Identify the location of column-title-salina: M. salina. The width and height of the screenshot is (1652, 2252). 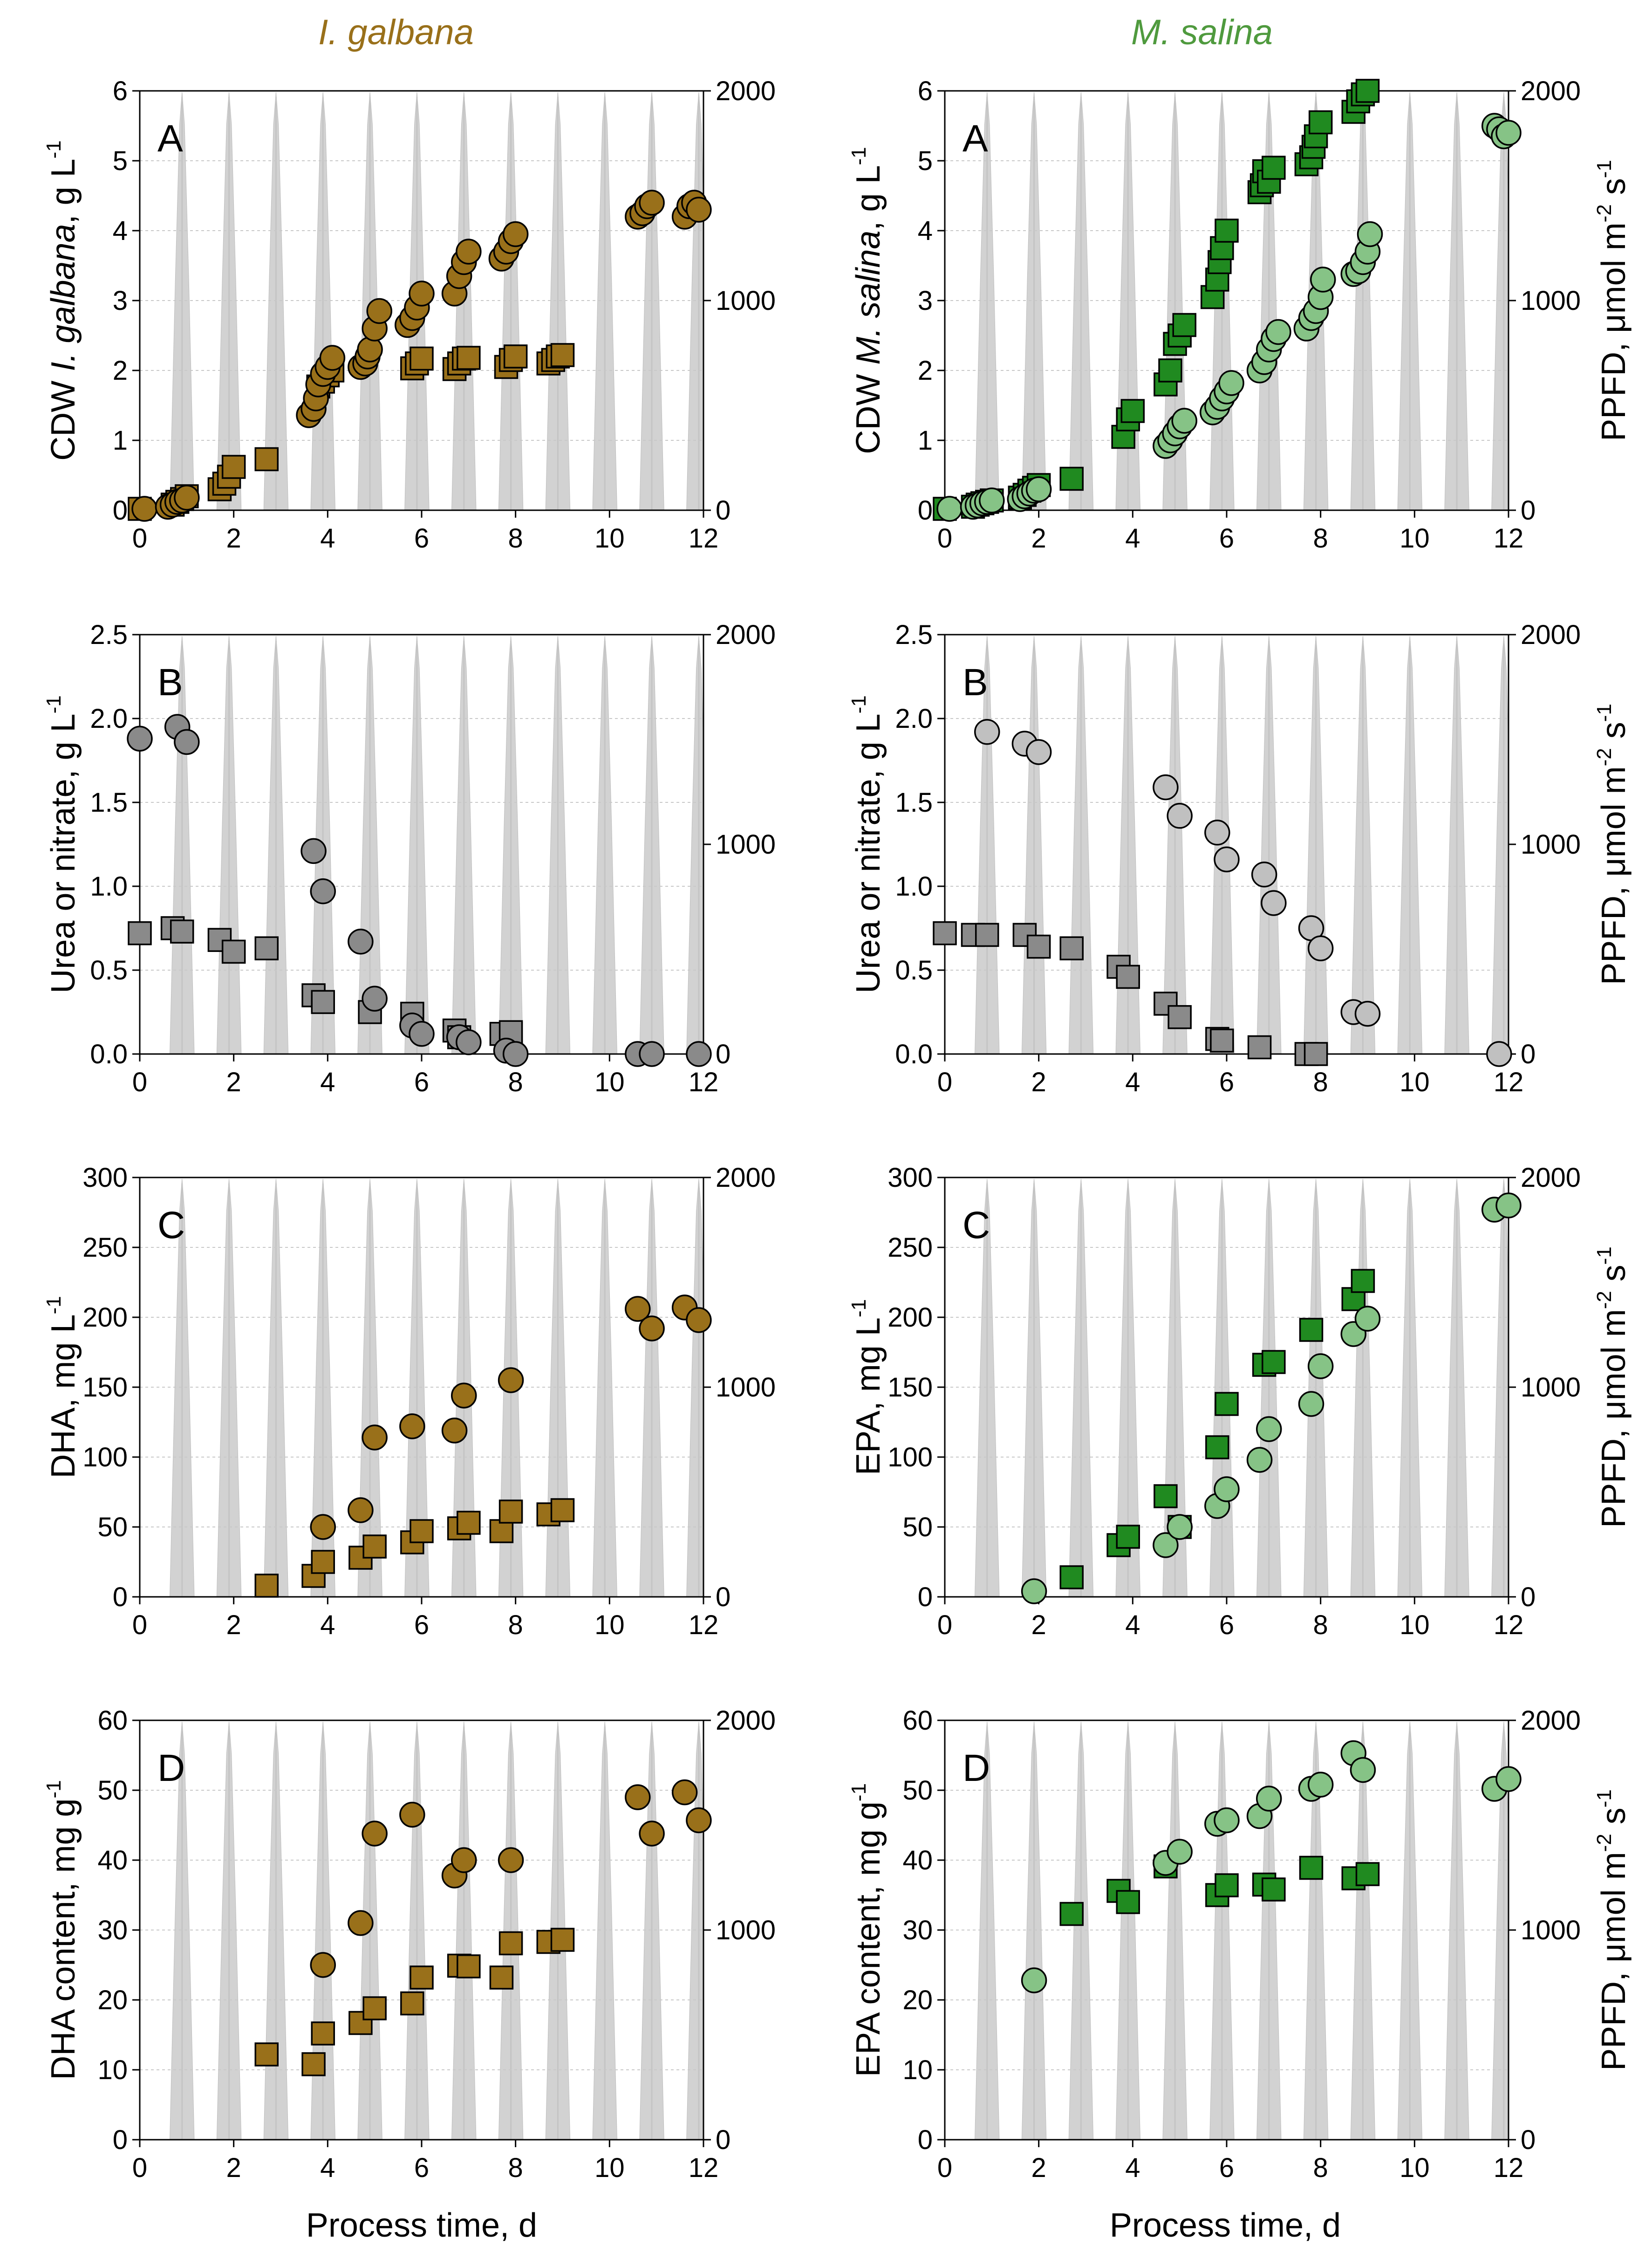
(1202, 32).